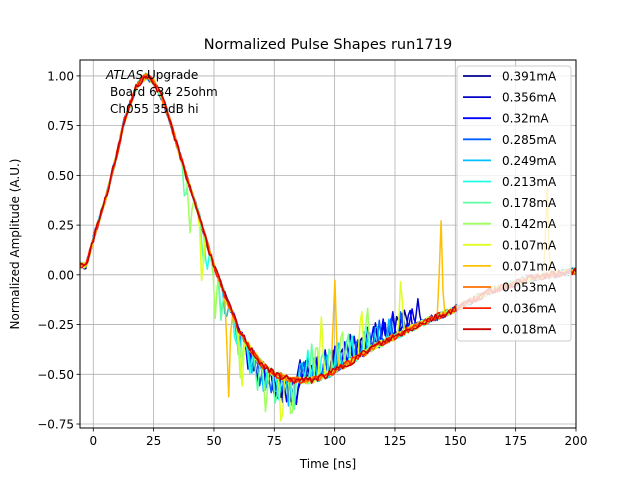 Image resolution: width=640 pixels, height=480 pixels. I want to click on y-tick-label: 0.00, so click(60, 275).